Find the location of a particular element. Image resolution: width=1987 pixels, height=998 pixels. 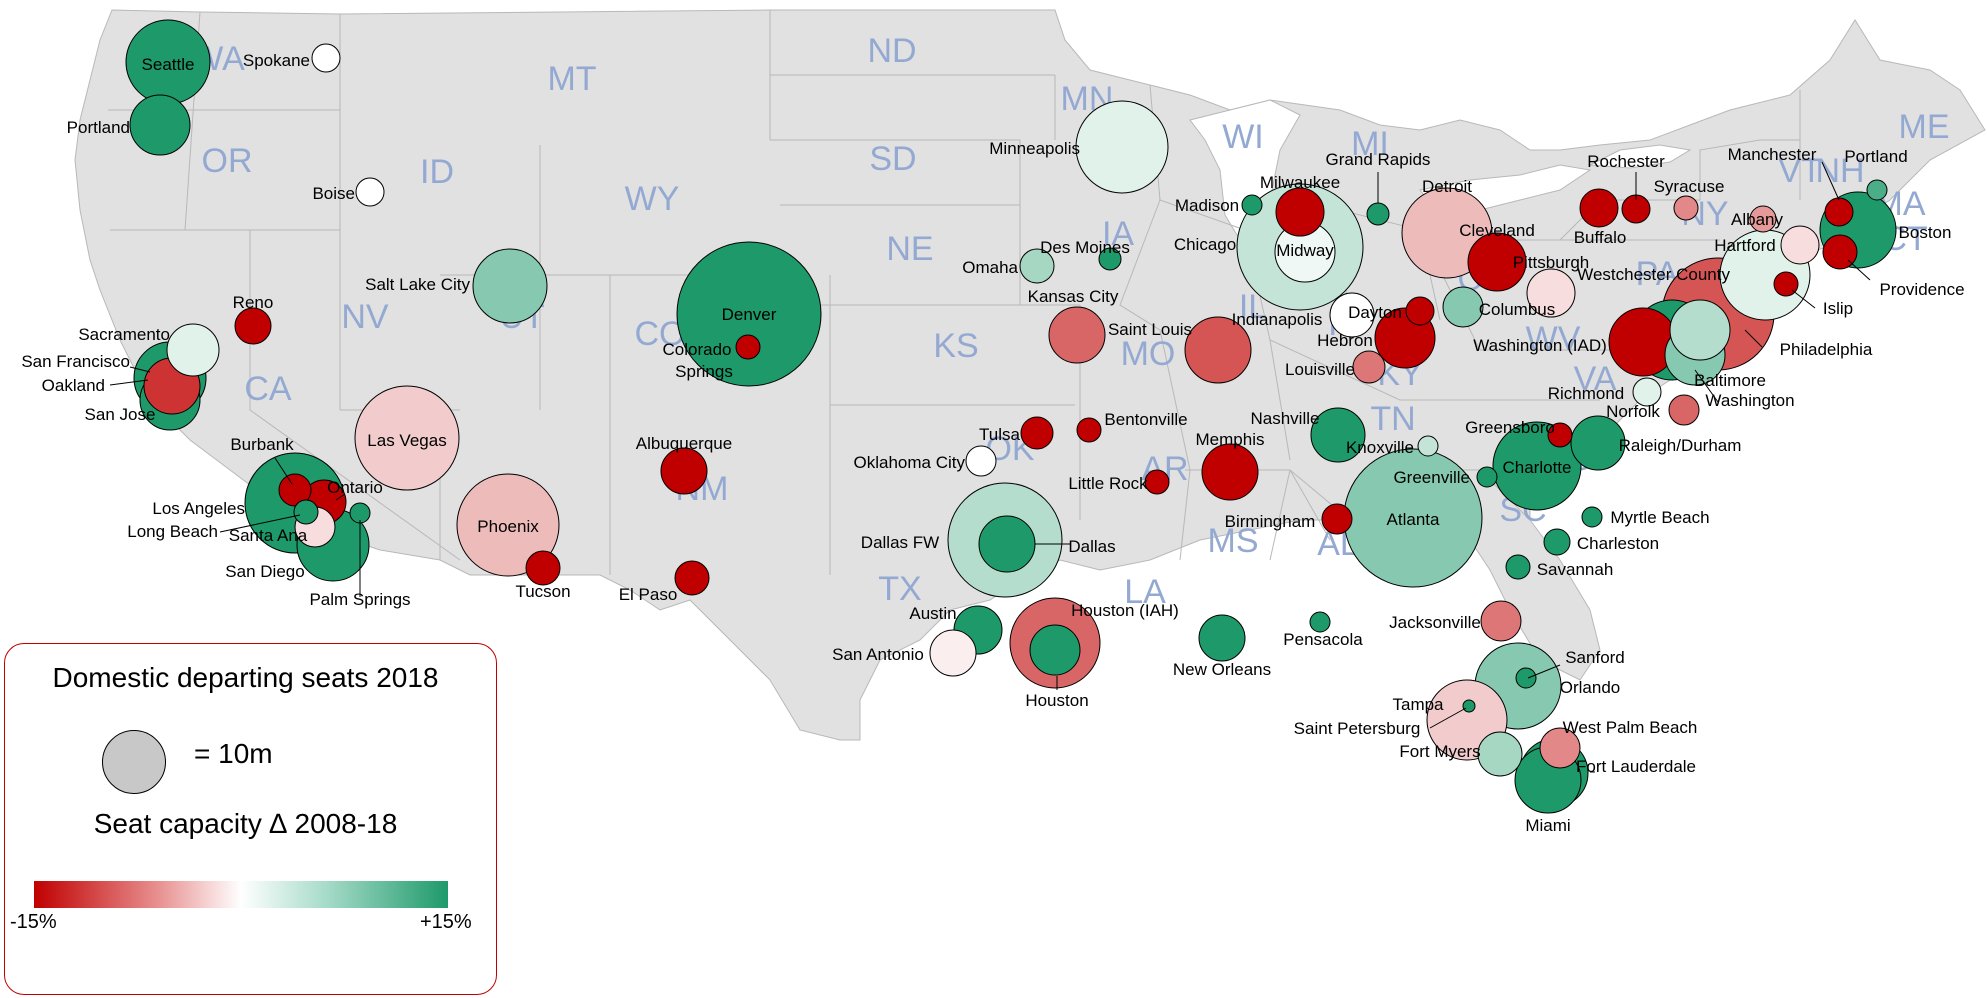

label-memphis: Memphis is located at coordinates (1230, 439).